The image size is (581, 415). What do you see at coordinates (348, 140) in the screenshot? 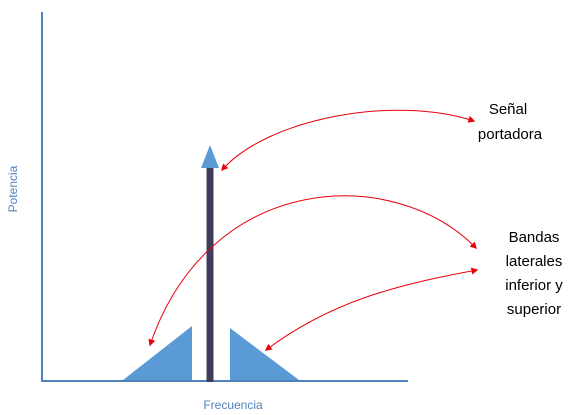
I see `carrier-pointer-arrow` at bounding box center [348, 140].